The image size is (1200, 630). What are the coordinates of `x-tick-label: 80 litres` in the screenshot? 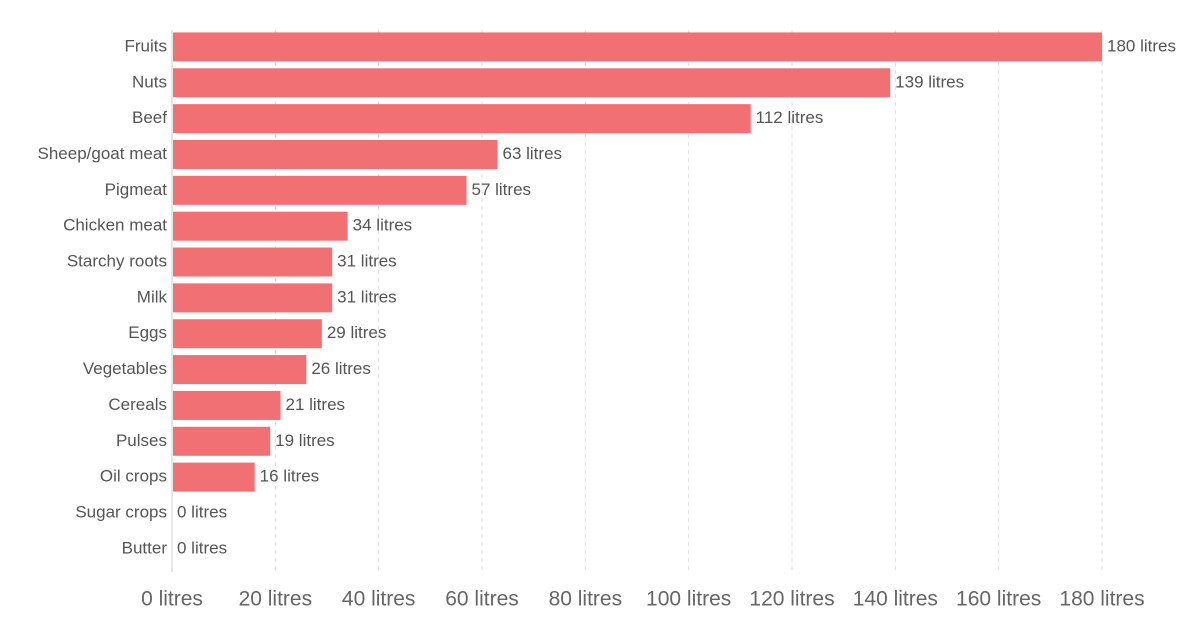 It's located at (586, 599).